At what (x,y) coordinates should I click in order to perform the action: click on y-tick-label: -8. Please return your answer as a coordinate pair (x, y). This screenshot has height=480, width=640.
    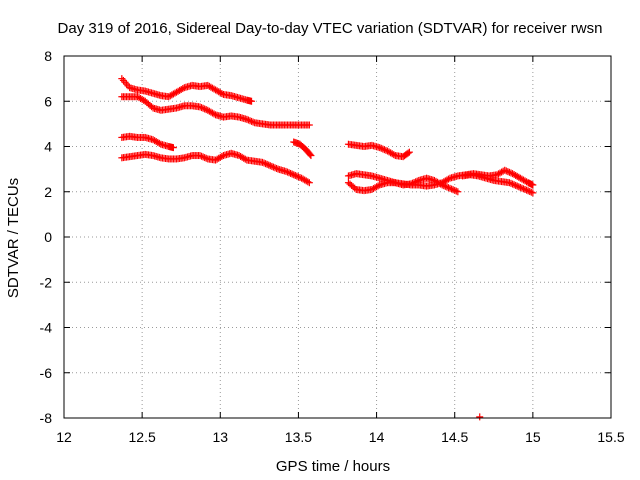
    Looking at the image, I should click on (46, 418).